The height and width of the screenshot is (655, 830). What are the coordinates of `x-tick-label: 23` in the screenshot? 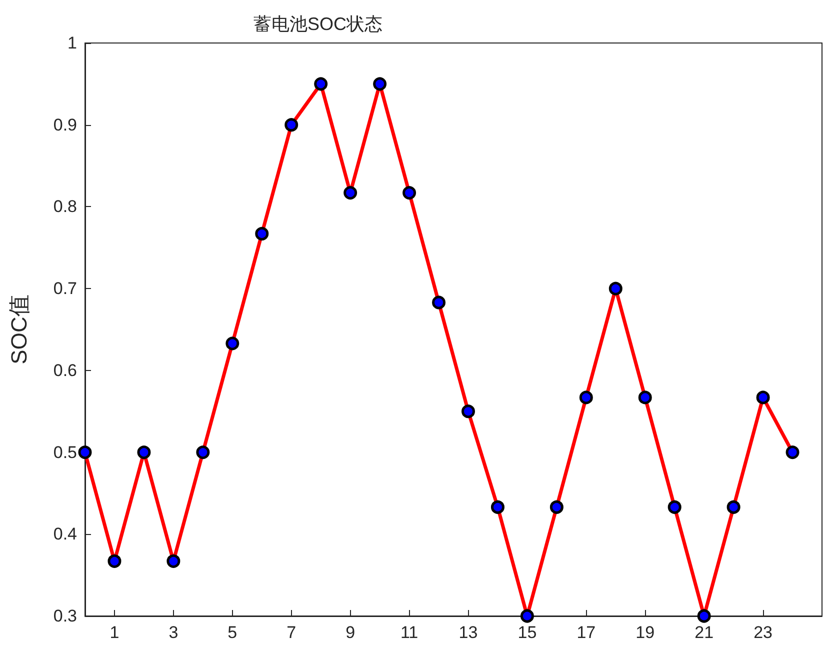 It's located at (763, 632).